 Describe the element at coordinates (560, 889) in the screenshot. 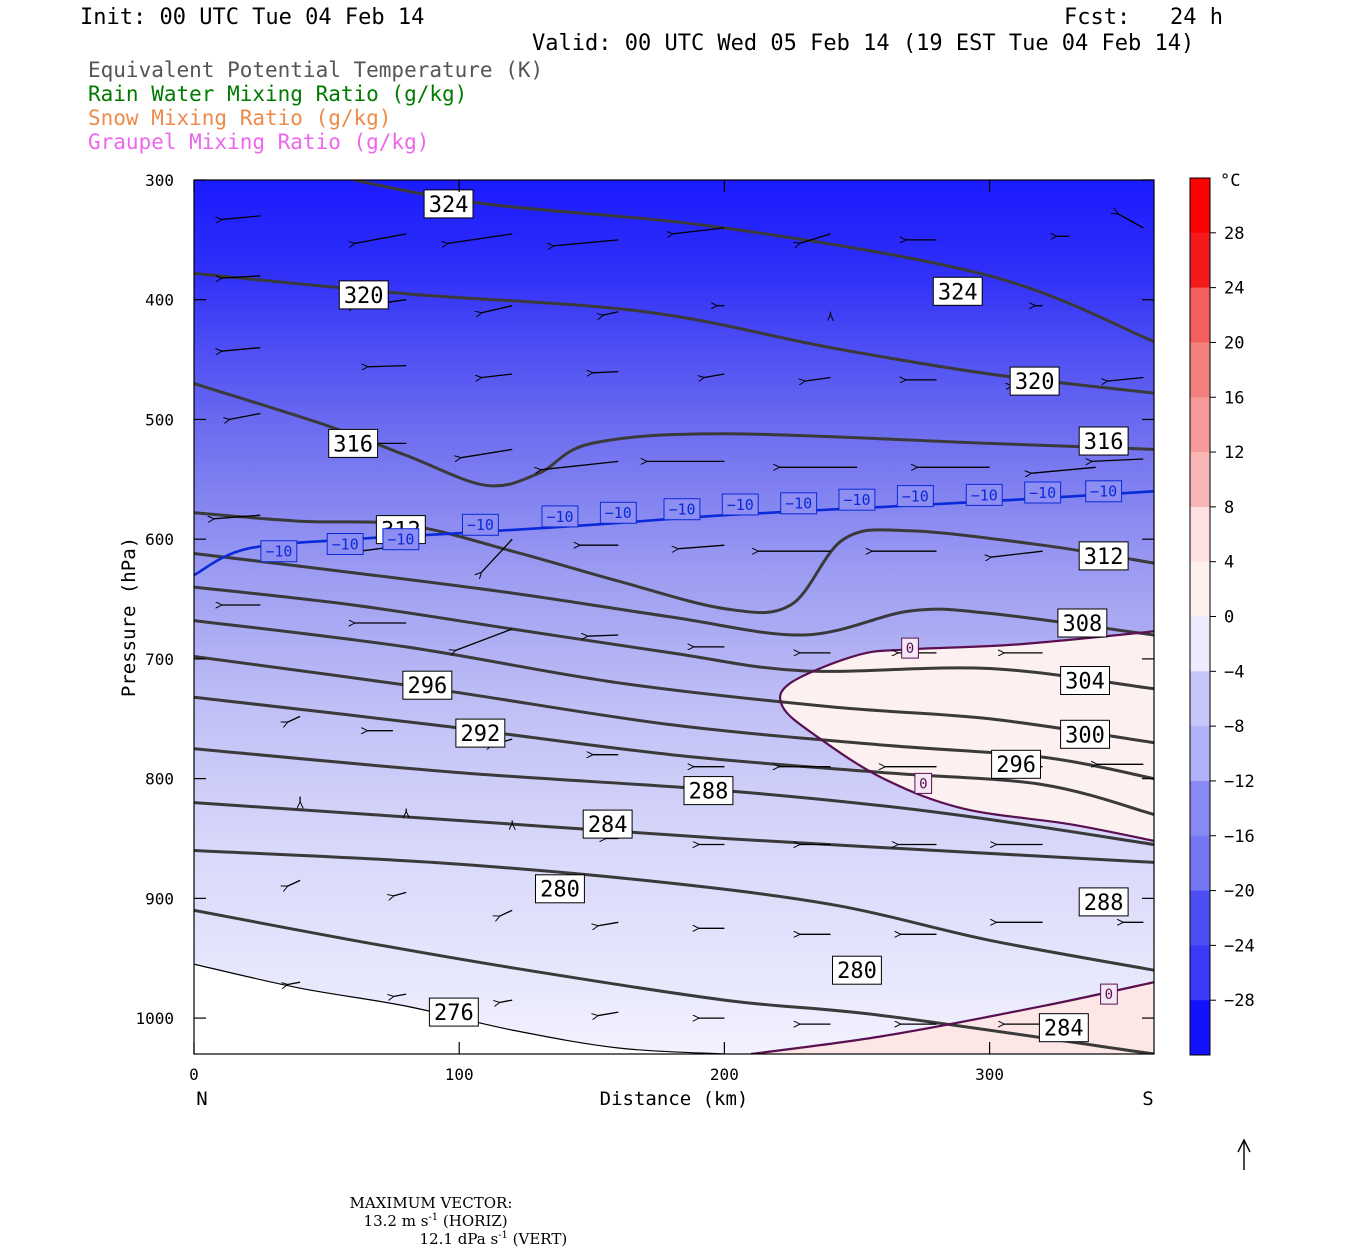

I see `theta-e-label-280-0: 280` at that location.